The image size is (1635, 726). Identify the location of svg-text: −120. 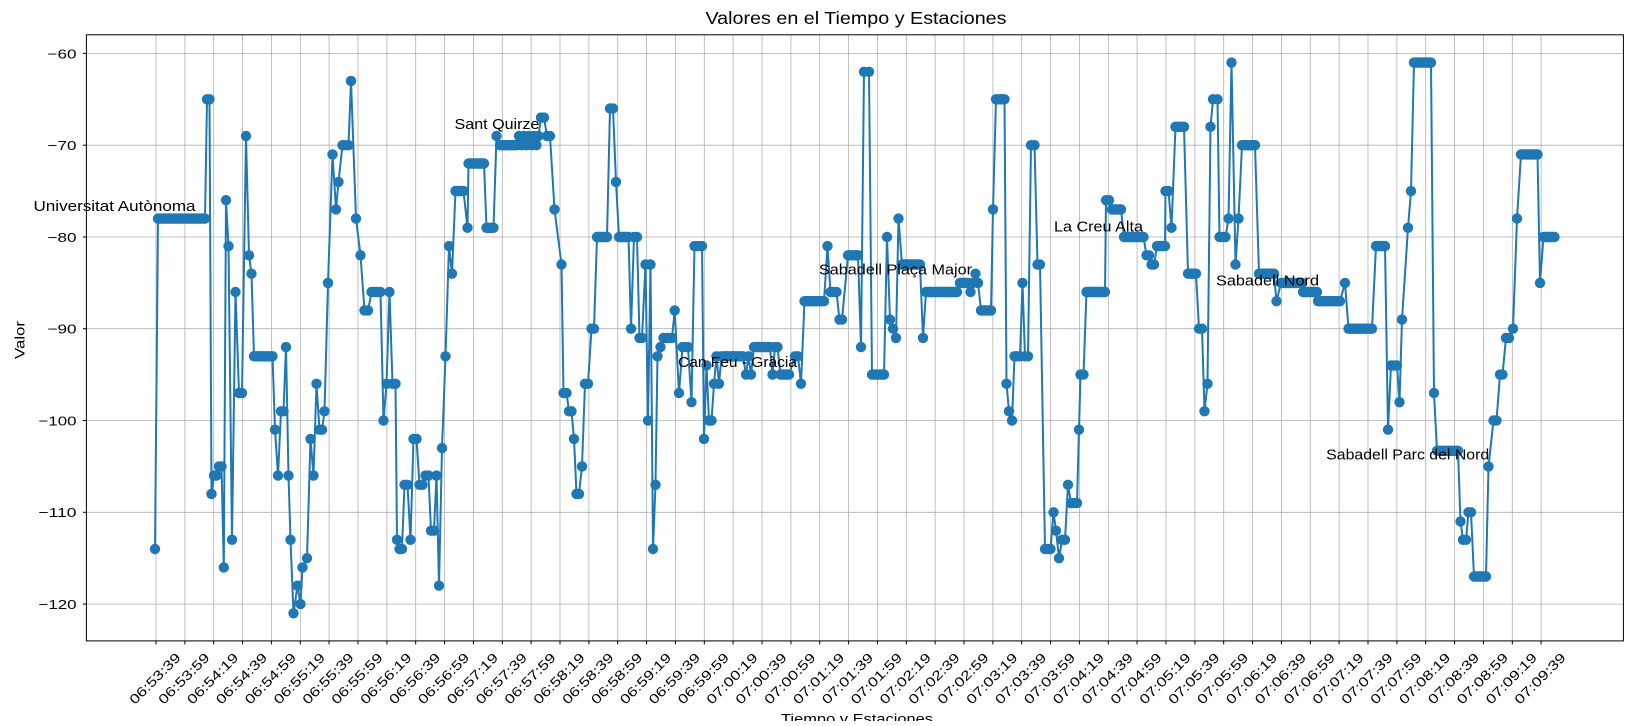
(58, 604).